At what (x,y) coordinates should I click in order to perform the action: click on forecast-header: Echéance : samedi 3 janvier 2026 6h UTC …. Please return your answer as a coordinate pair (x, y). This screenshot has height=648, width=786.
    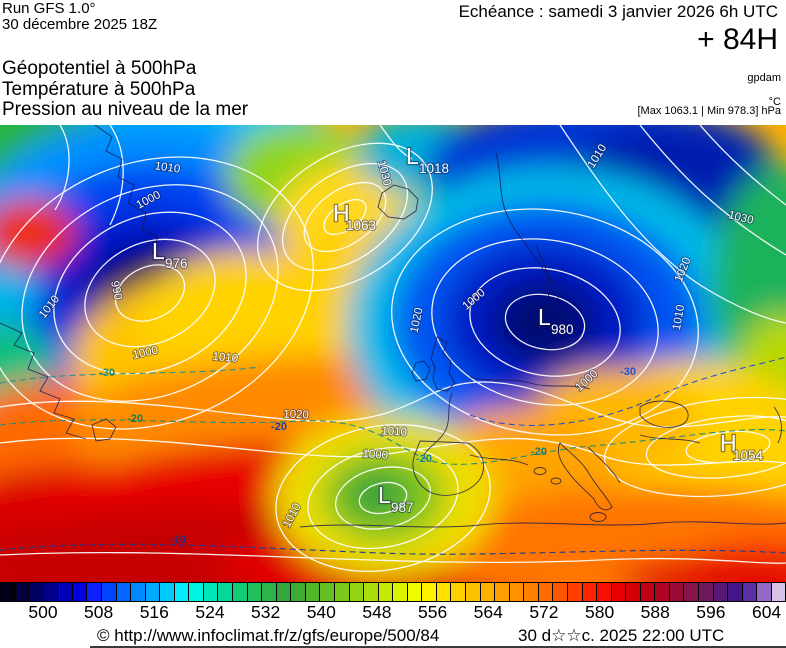
    Looking at the image, I should click on (618, 29).